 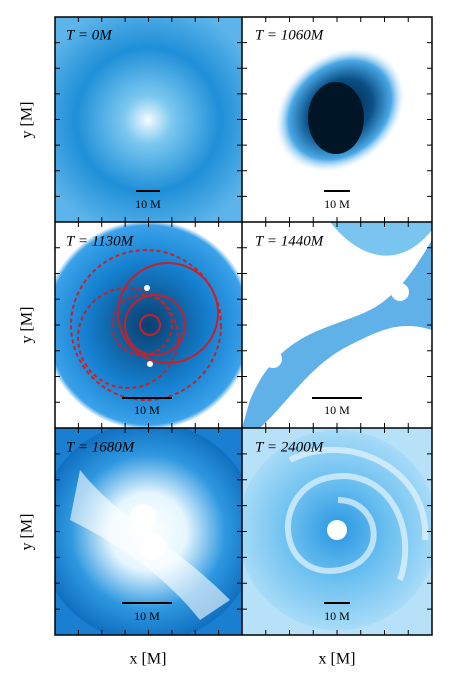 I want to click on time-label: T = 1060M, so click(x=290, y=35).